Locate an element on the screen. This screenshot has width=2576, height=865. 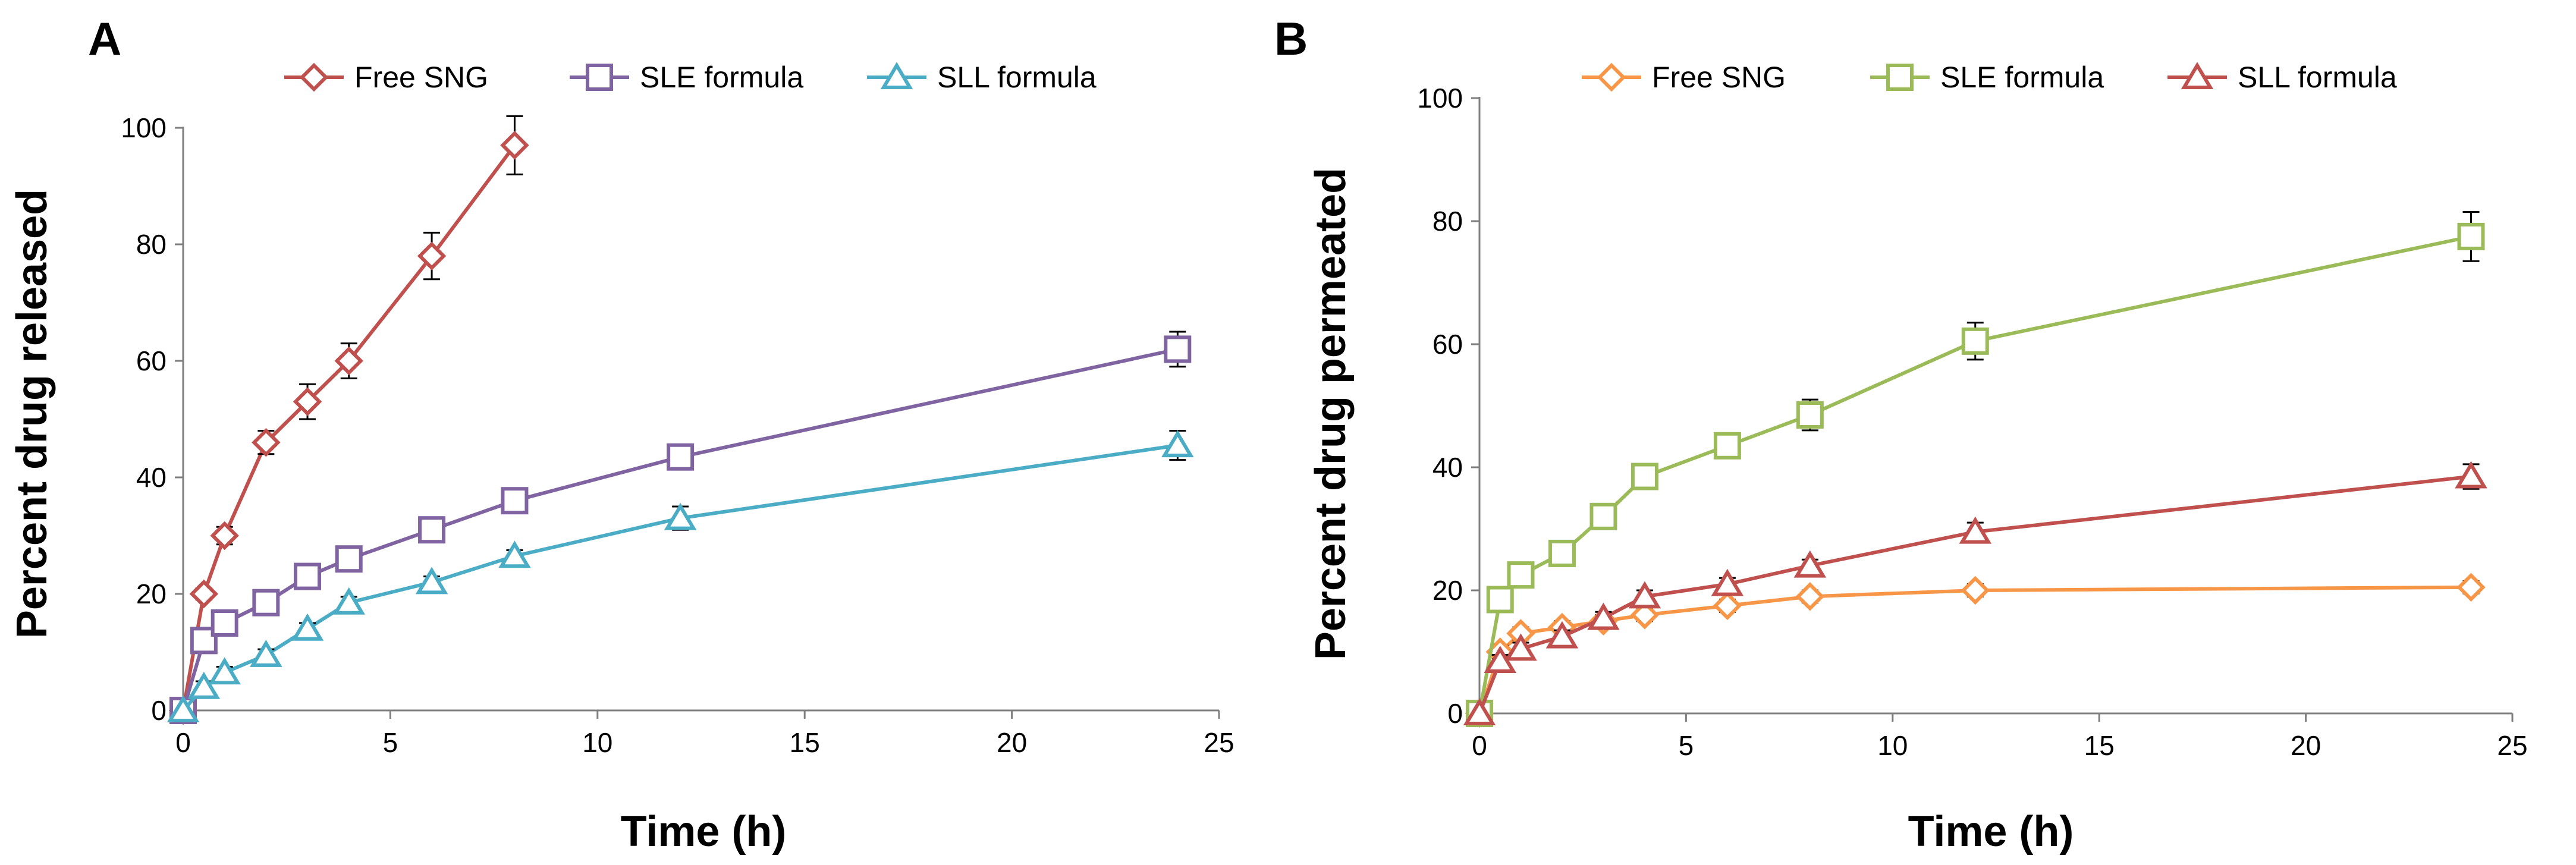
series-line is located at coordinates (679, 577).